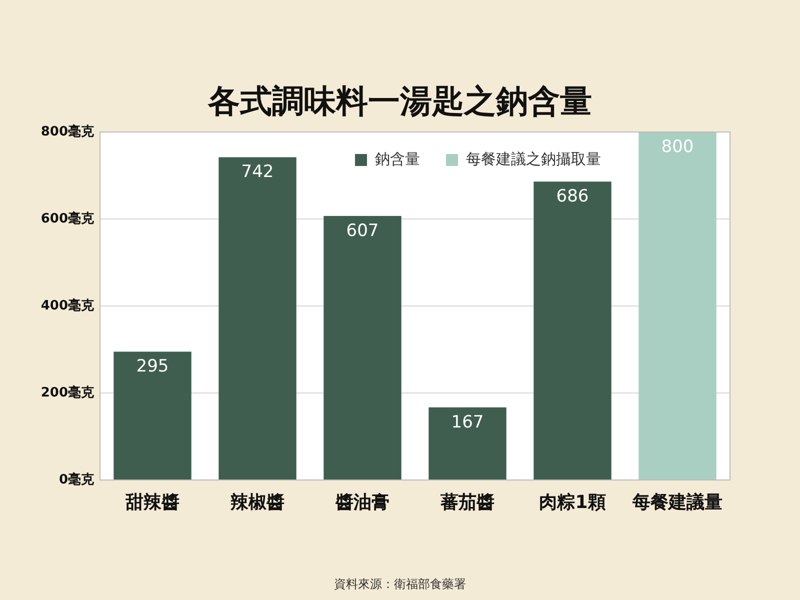  Describe the element at coordinates (152, 502) in the screenshot. I see `x-tick-label: 甜辣醬` at that location.